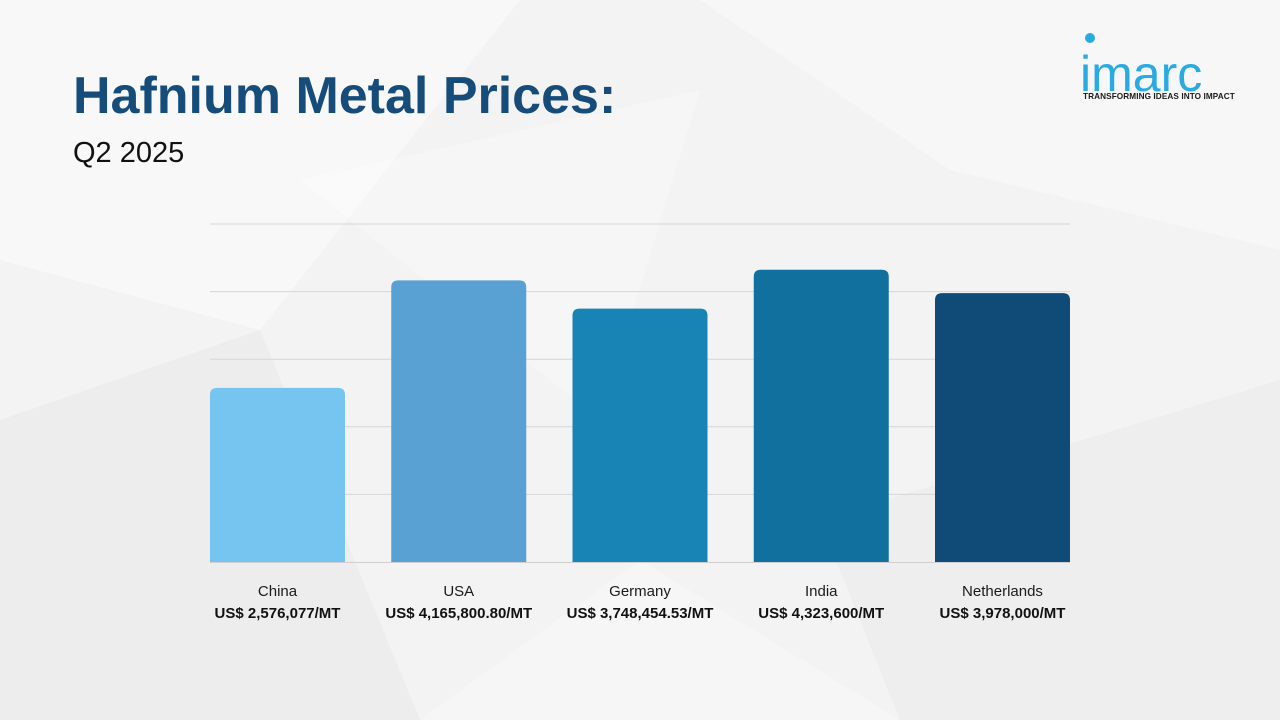 The width and height of the screenshot is (1280, 720). What do you see at coordinates (345, 96) in the screenshot?
I see `page-title: Hafnium Metal Prices:` at bounding box center [345, 96].